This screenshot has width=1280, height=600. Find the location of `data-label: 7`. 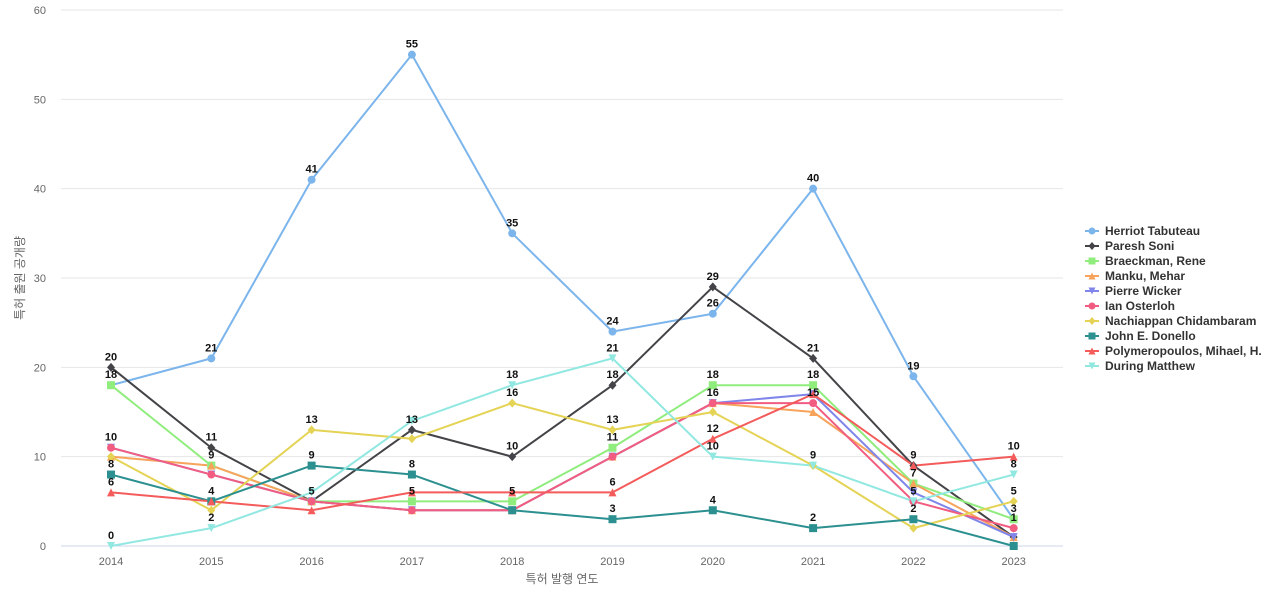

data-label: 7 is located at coordinates (913, 473).